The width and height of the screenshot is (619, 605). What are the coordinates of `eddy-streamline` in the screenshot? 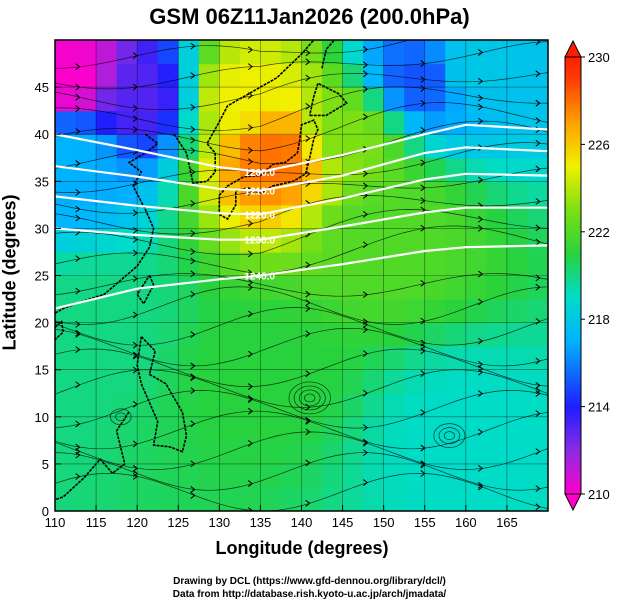 It's located at (309, 398).